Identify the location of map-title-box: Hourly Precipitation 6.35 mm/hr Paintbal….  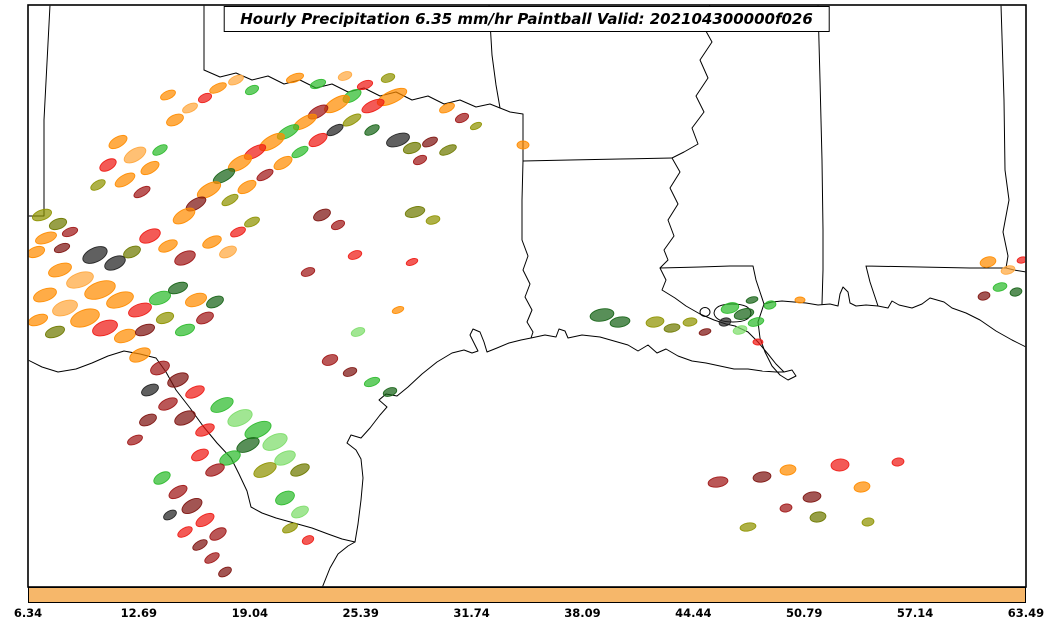
(526, 19).